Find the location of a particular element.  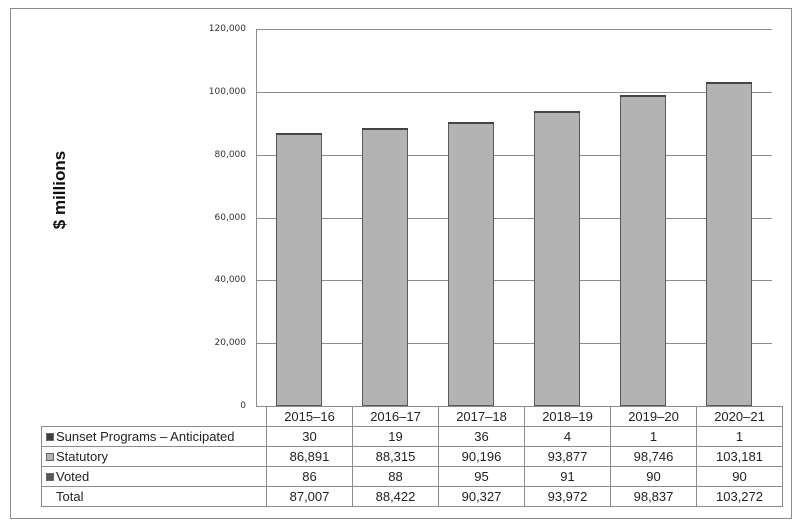

bar-2017–18 is located at coordinates (471, 264).